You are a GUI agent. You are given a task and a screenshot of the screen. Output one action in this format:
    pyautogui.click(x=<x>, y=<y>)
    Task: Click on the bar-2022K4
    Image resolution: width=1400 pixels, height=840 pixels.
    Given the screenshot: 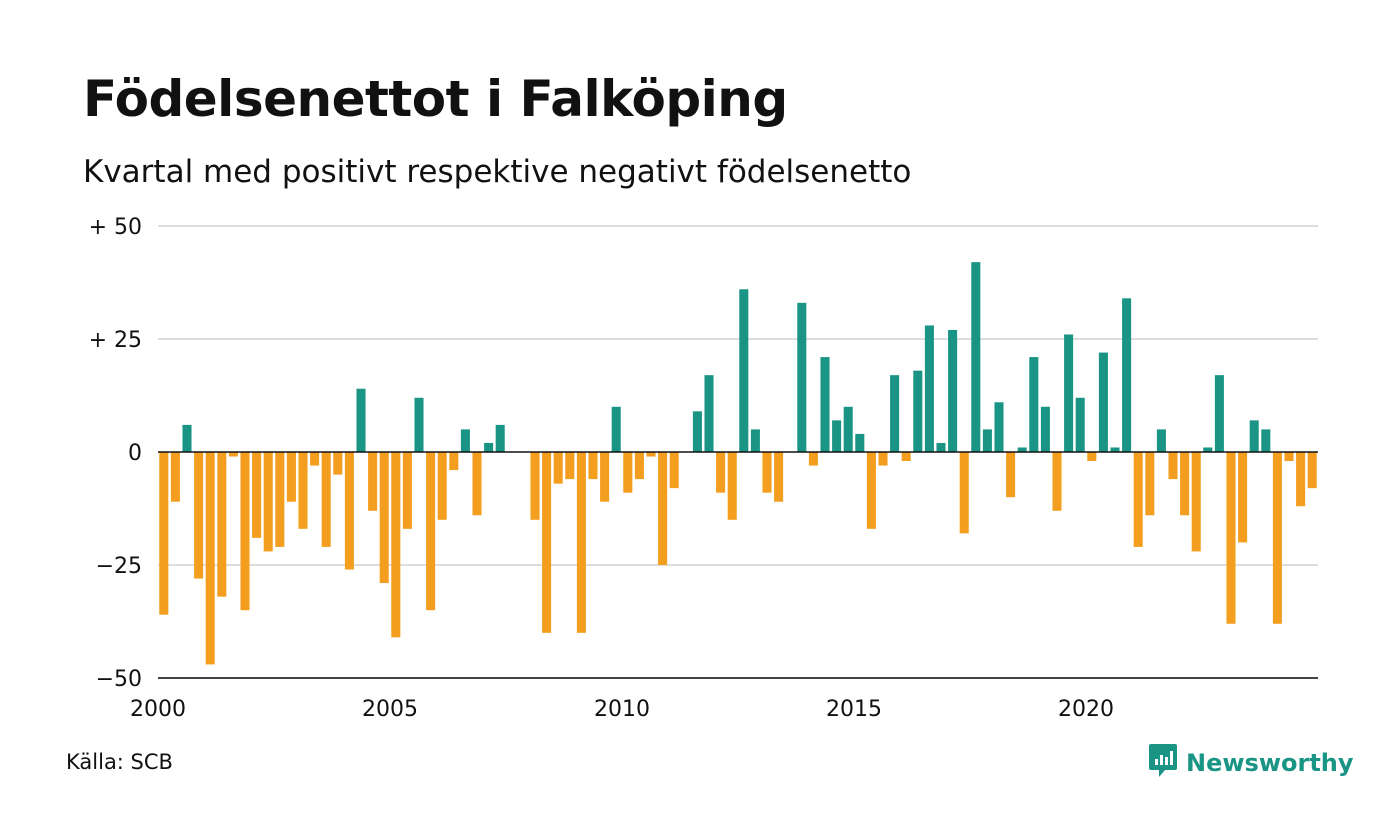 What is the action you would take?
    pyautogui.click(x=1219, y=413)
    